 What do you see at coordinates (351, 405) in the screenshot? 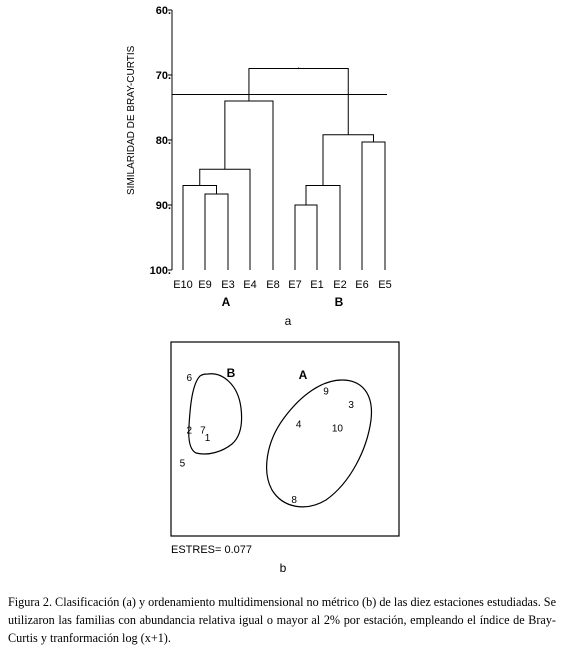
I see `mds-point-label: 3` at bounding box center [351, 405].